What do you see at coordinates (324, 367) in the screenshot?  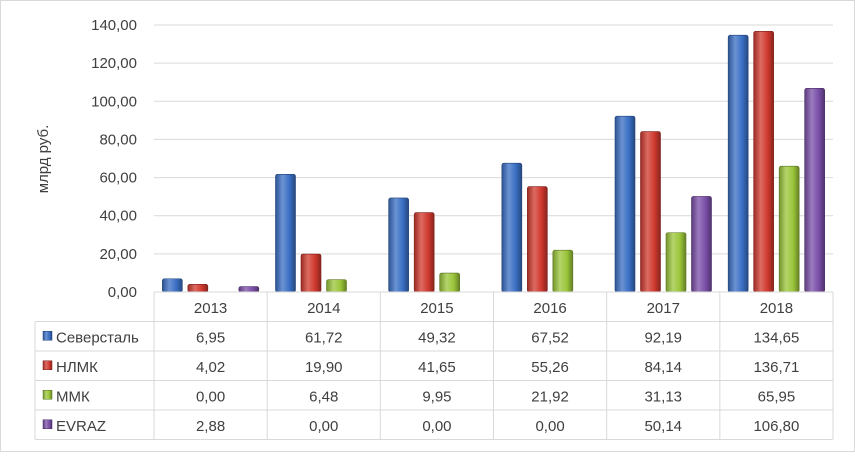 I see `data-label: 19,90` at bounding box center [324, 367].